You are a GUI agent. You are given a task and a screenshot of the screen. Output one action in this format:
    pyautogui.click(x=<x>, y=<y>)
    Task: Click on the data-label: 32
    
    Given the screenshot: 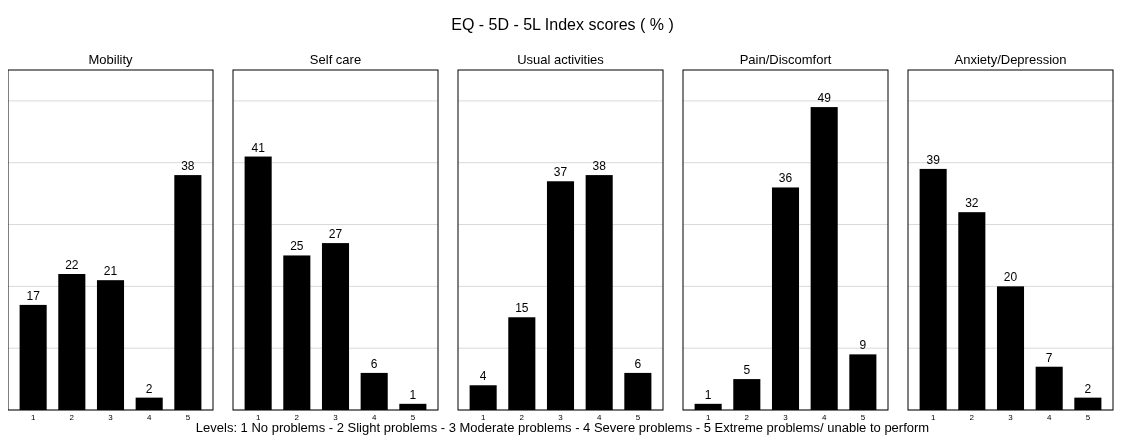 What is the action you would take?
    pyautogui.click(x=972, y=203)
    